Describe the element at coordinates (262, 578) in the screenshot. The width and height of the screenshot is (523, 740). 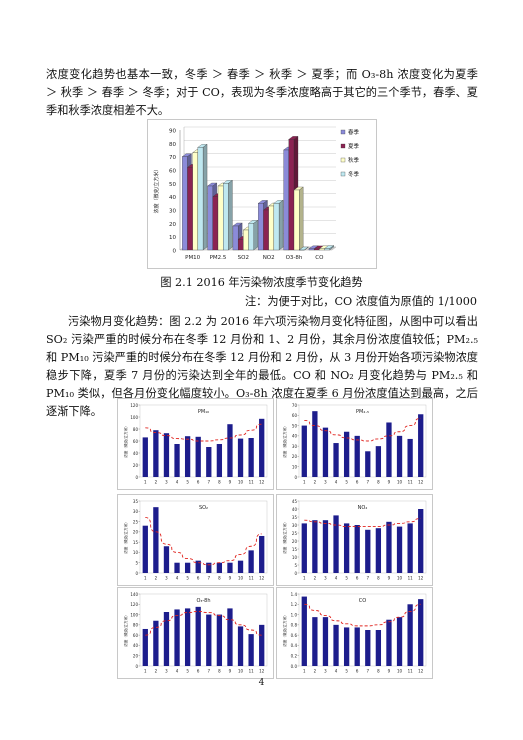
I see `x-tick-label: 12` at that location.